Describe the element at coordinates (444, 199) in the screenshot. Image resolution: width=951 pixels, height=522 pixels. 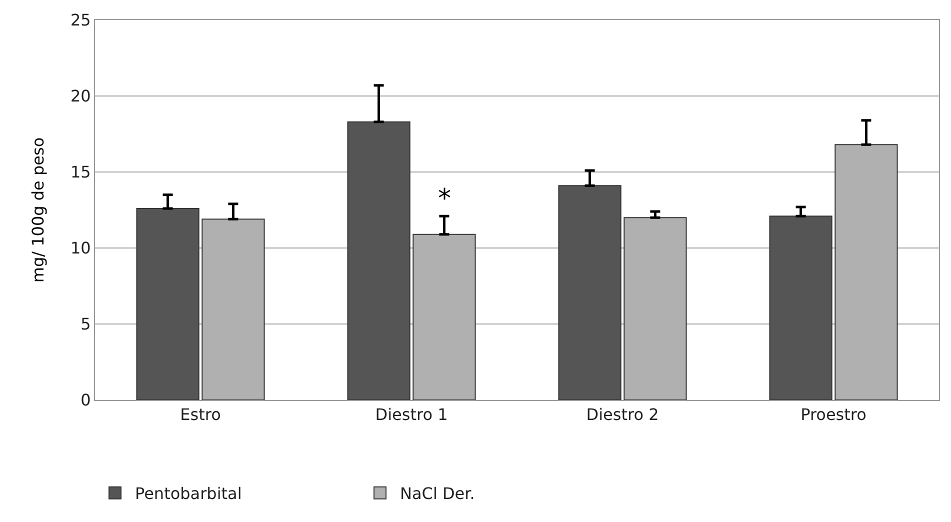
I see `annotation: *` at that location.